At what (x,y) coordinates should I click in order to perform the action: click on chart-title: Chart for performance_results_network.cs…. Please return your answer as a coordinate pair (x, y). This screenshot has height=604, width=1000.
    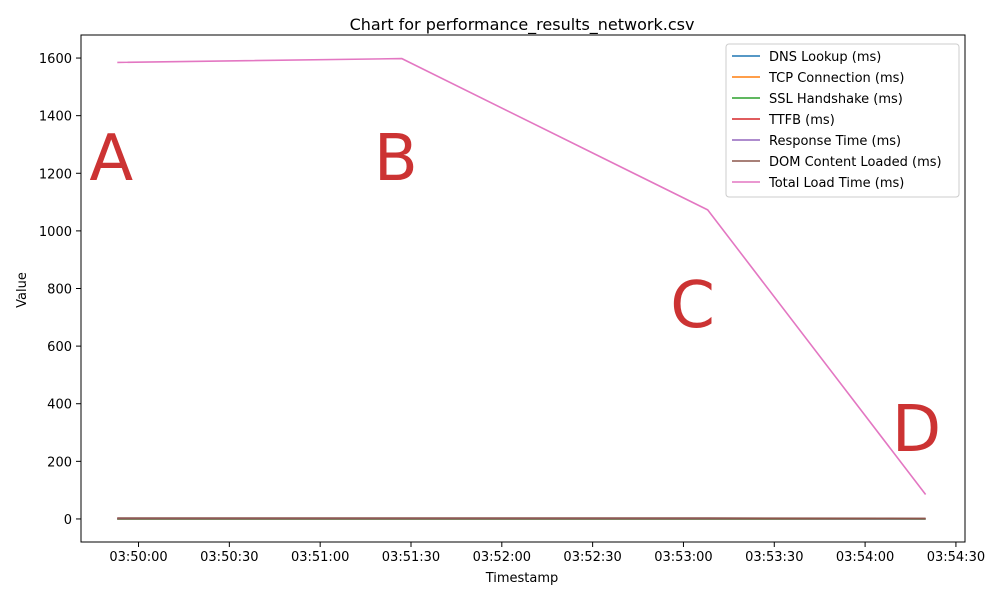
    Looking at the image, I should click on (522, 25).